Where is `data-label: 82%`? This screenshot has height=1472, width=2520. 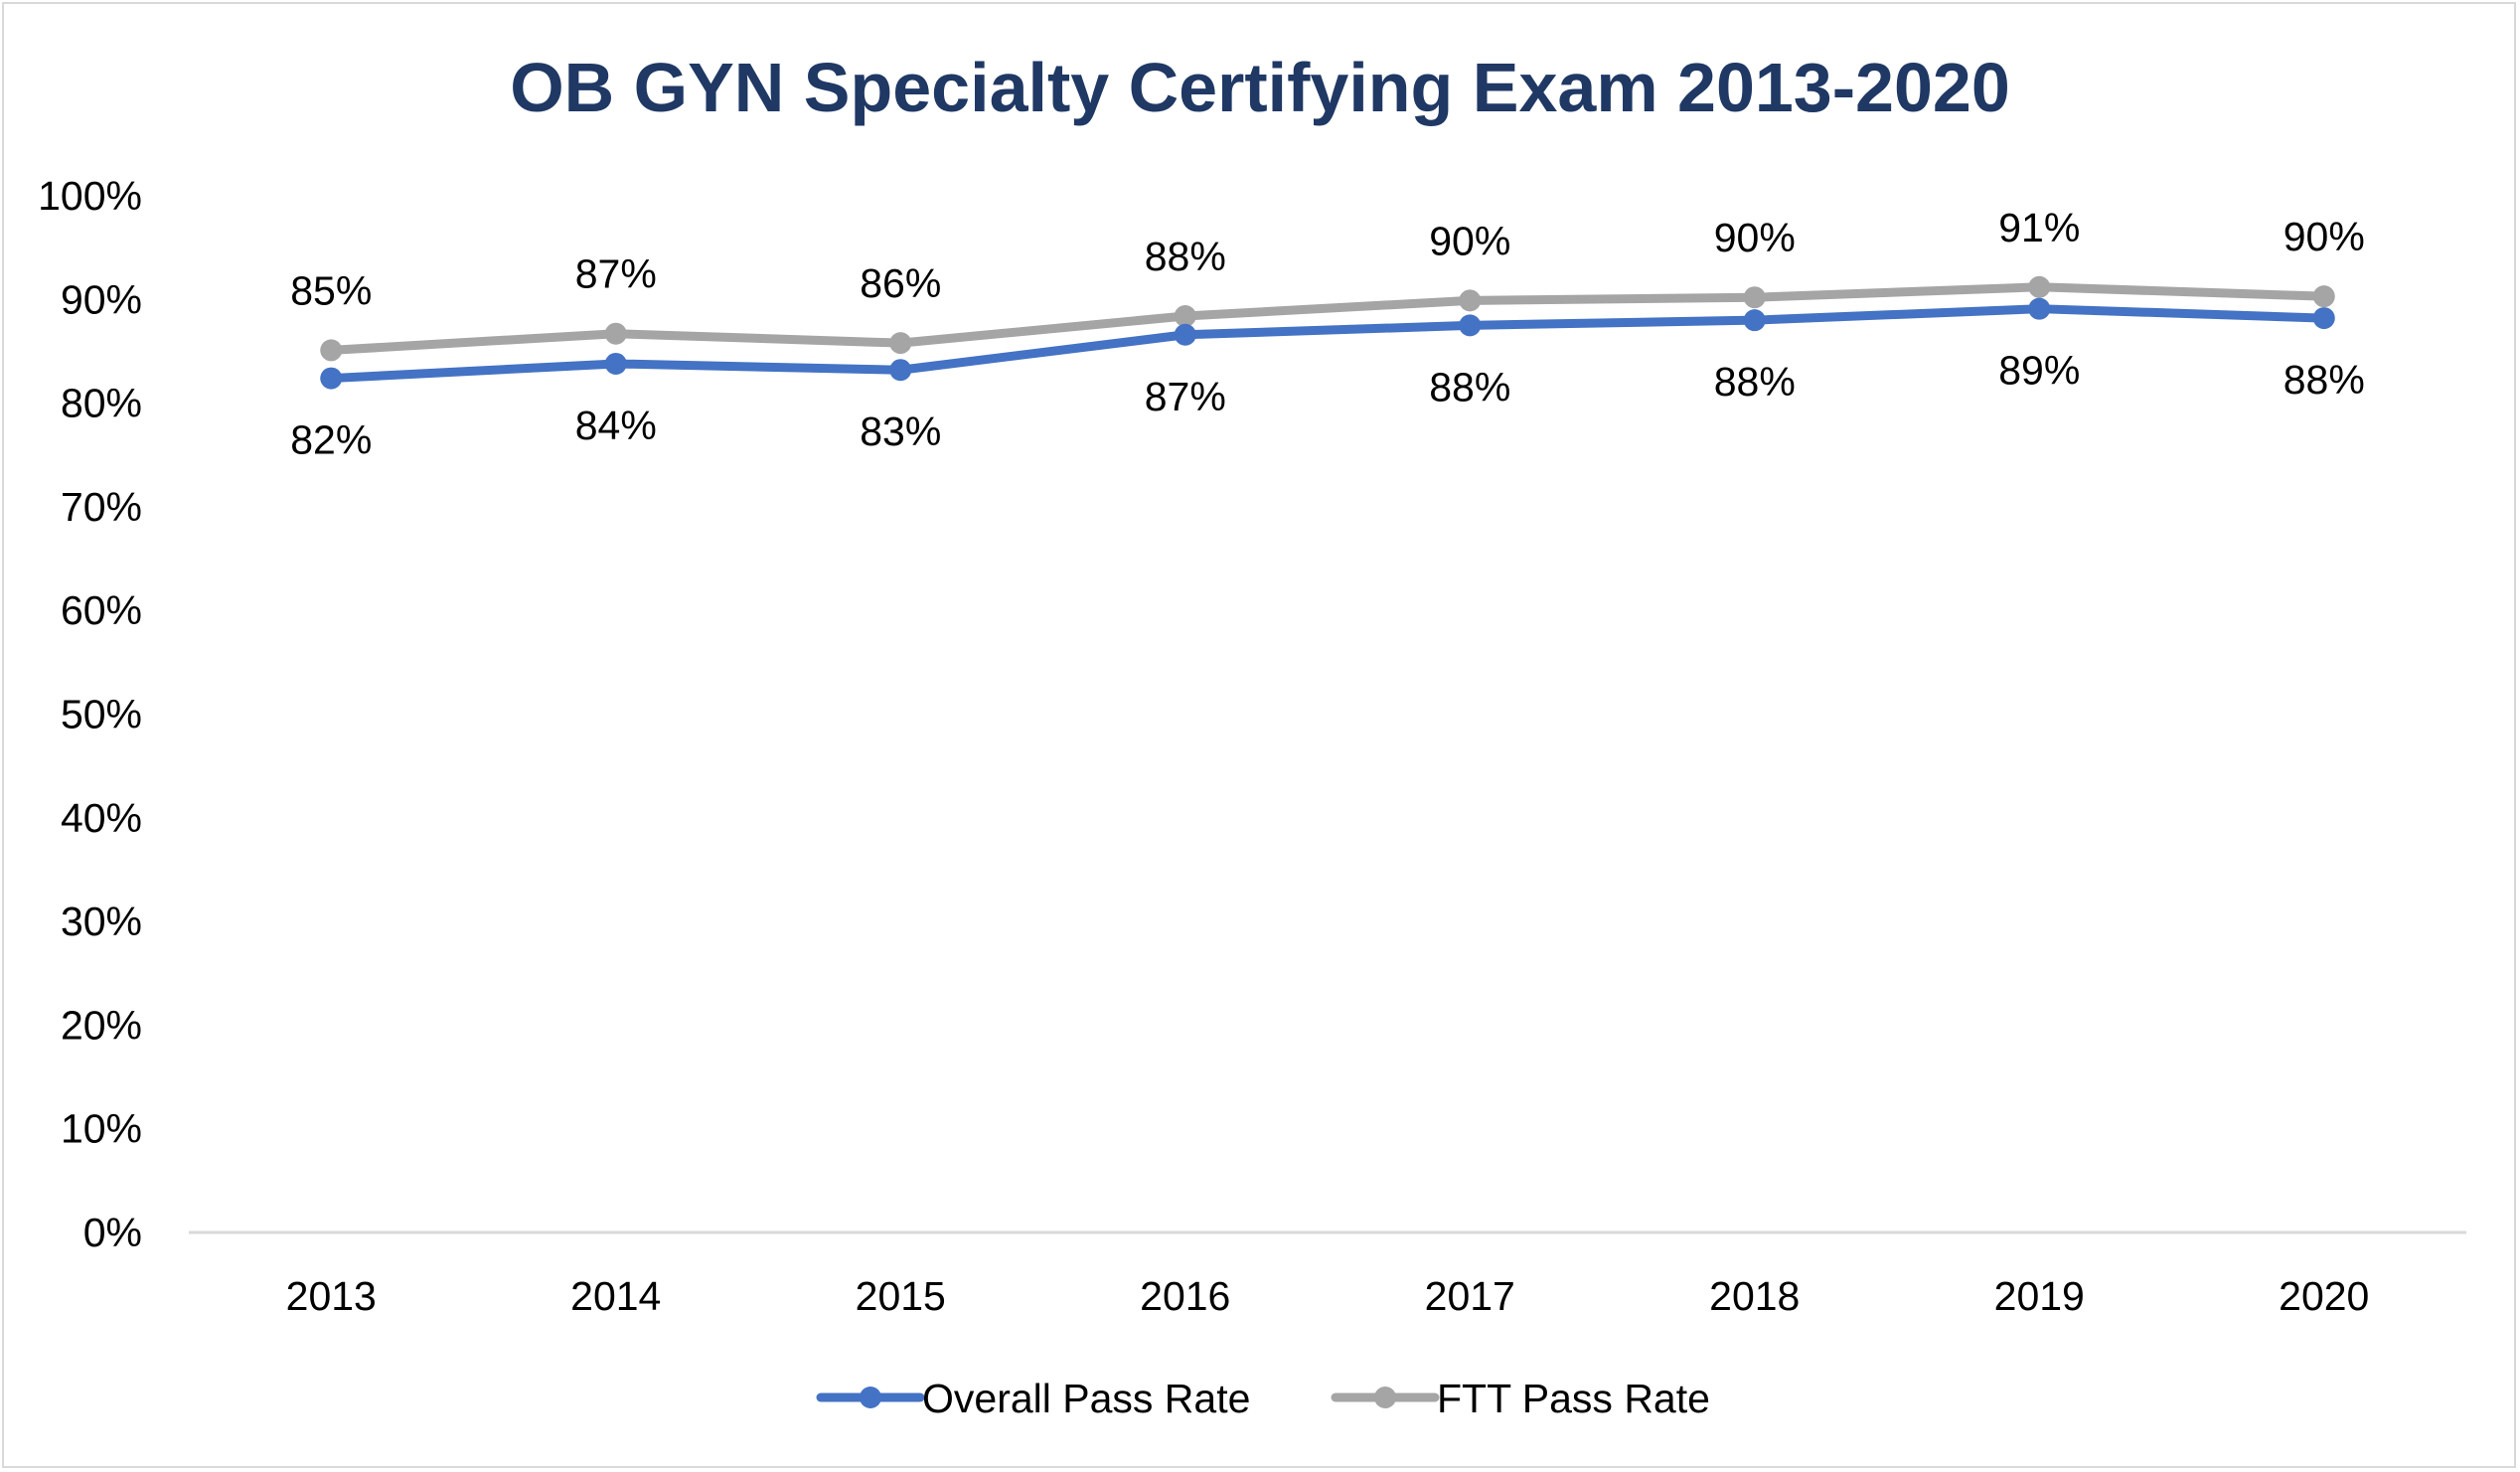
data-label: 82% is located at coordinates (331, 440).